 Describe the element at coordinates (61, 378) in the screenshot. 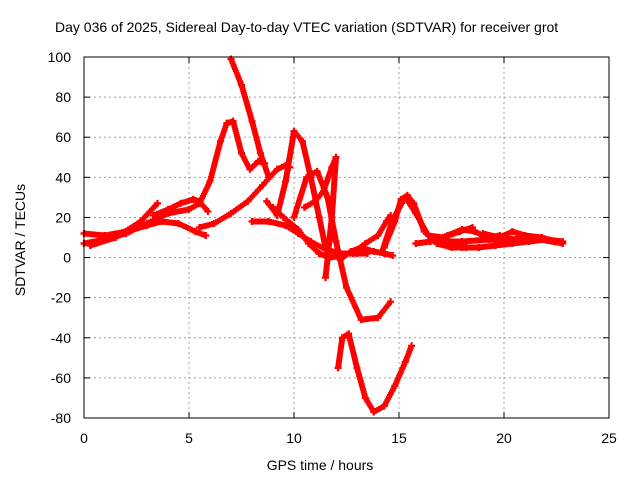

I see `y-tick-label: -60` at that location.